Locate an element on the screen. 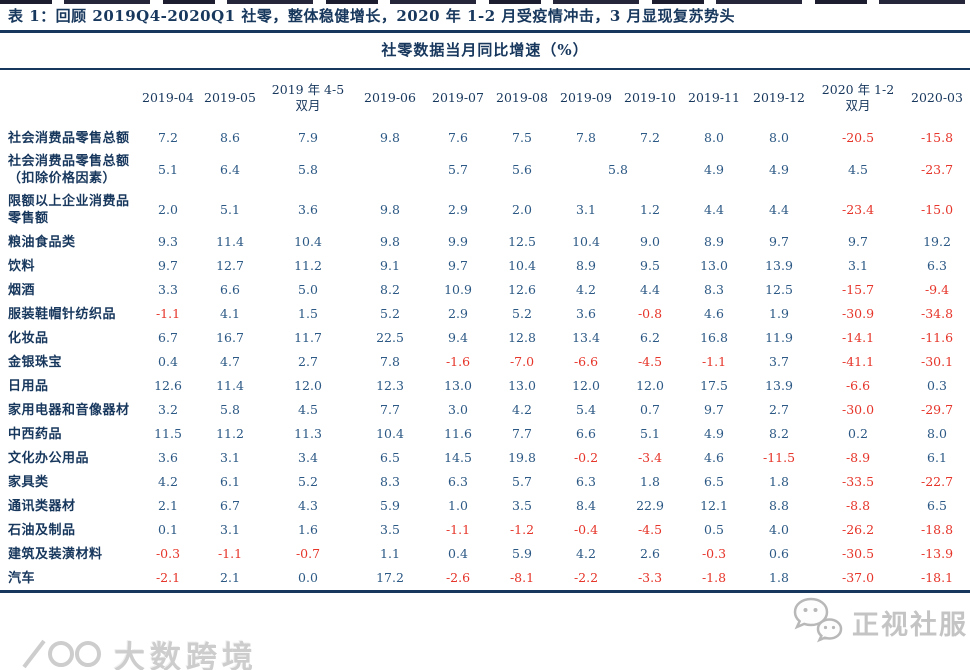 Image resolution: width=970 pixels, height=670 pixels. data-cell: -1.2 is located at coordinates (522, 529).